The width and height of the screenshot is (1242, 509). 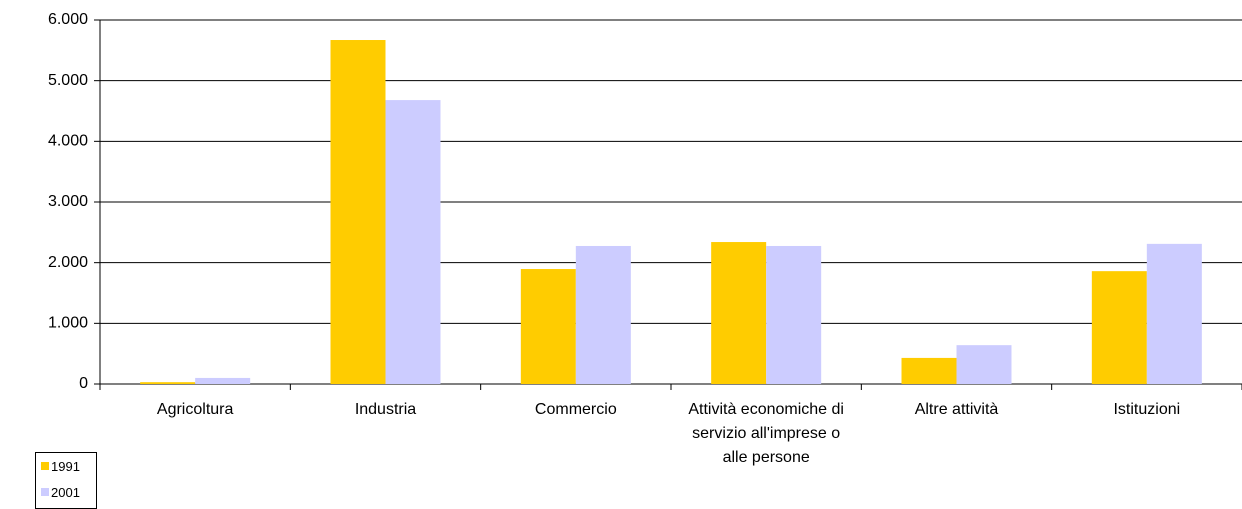 I want to click on x-tick-label: Istituzioni, so click(x=1147, y=409).